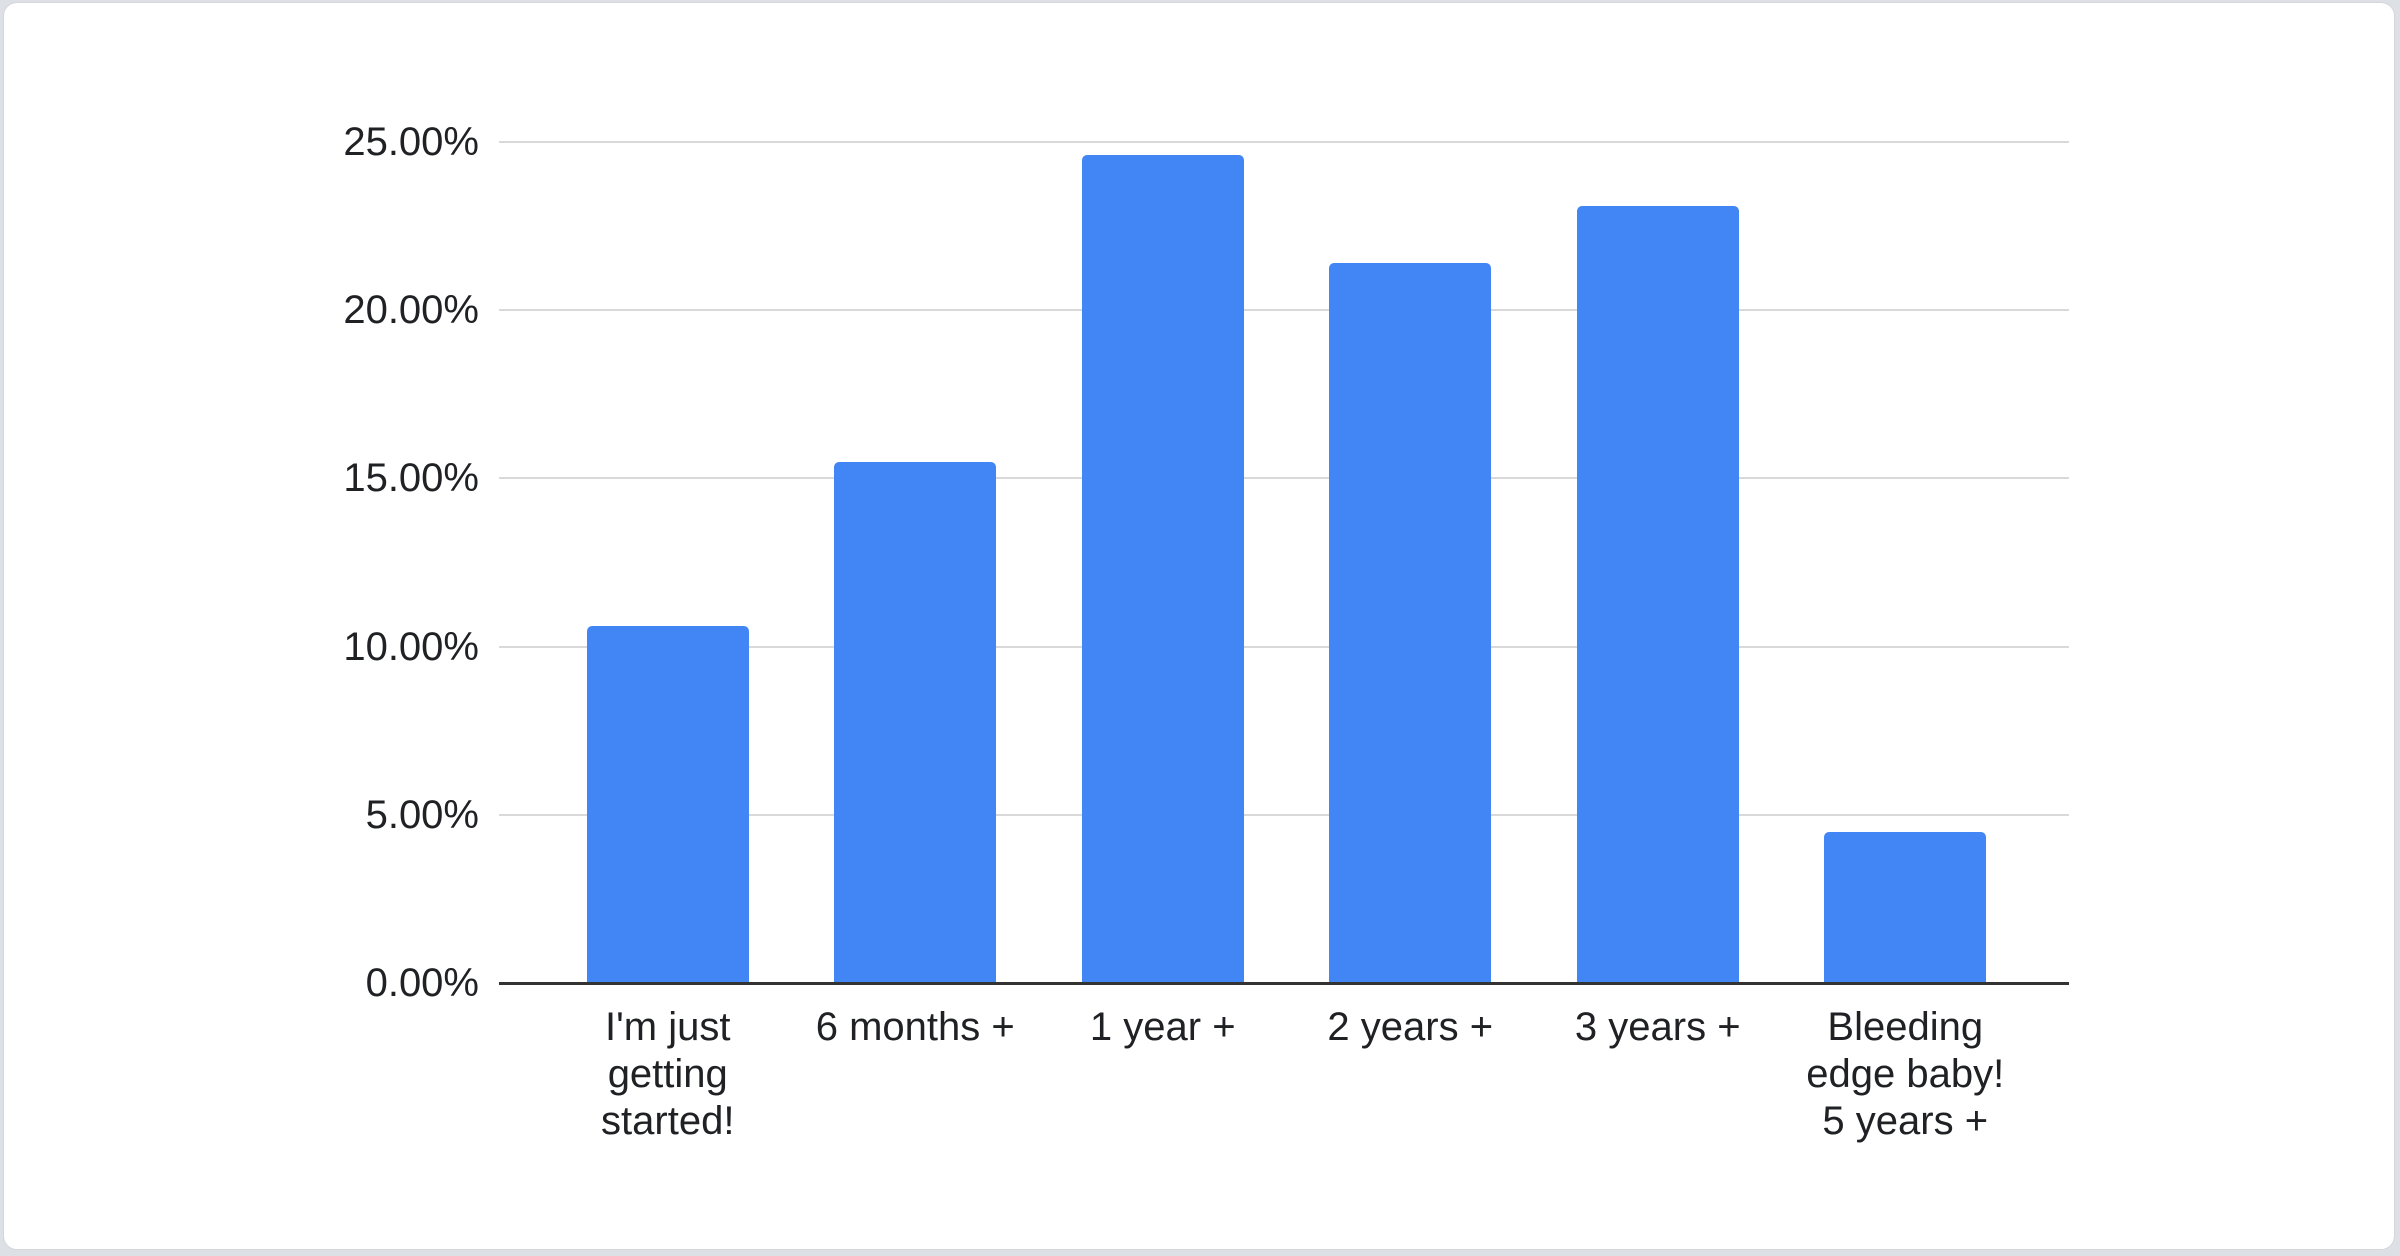 The width and height of the screenshot is (2400, 1256). I want to click on y-tick-label: 0.00%, so click(422, 983).